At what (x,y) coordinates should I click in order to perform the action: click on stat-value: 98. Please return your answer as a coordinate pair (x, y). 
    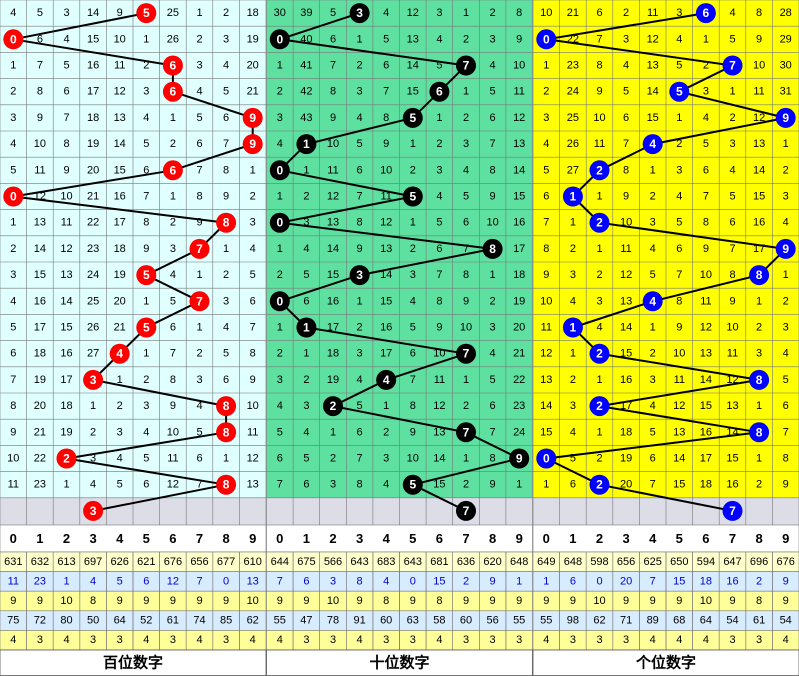
    Looking at the image, I should click on (573, 621).